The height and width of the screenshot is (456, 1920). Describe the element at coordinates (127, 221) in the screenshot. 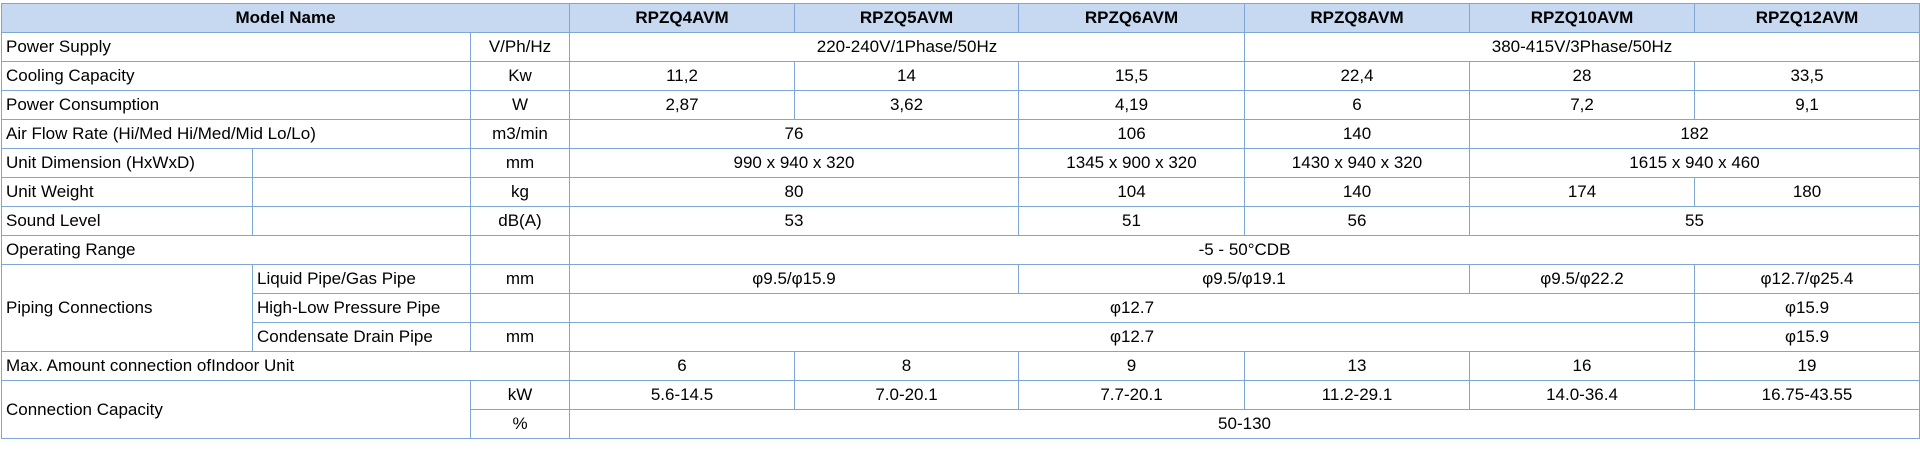

I see `label: Sound Level` at that location.